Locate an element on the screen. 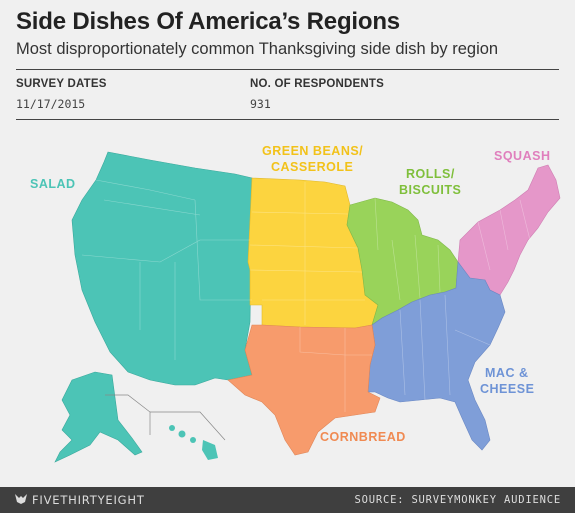 The width and height of the screenshot is (575, 513). source-credit: SOURCE: SURVEYMONKEY AUDIENCE is located at coordinates (457, 500).